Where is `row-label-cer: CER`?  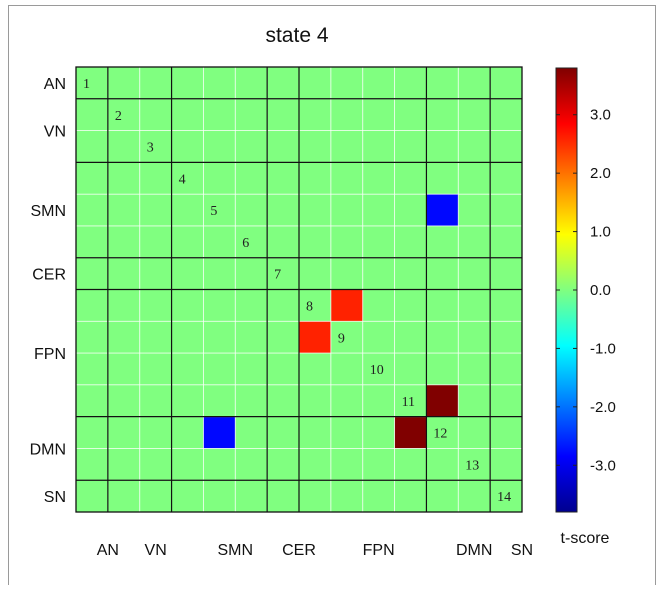
row-label-cer: CER is located at coordinates (49, 275).